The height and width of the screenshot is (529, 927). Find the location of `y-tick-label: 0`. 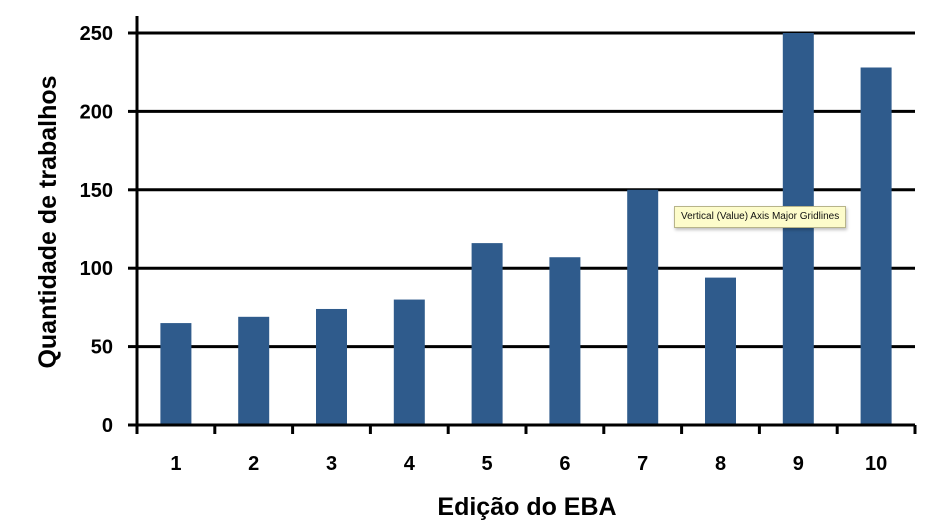

y-tick-label: 0 is located at coordinates (107, 426).